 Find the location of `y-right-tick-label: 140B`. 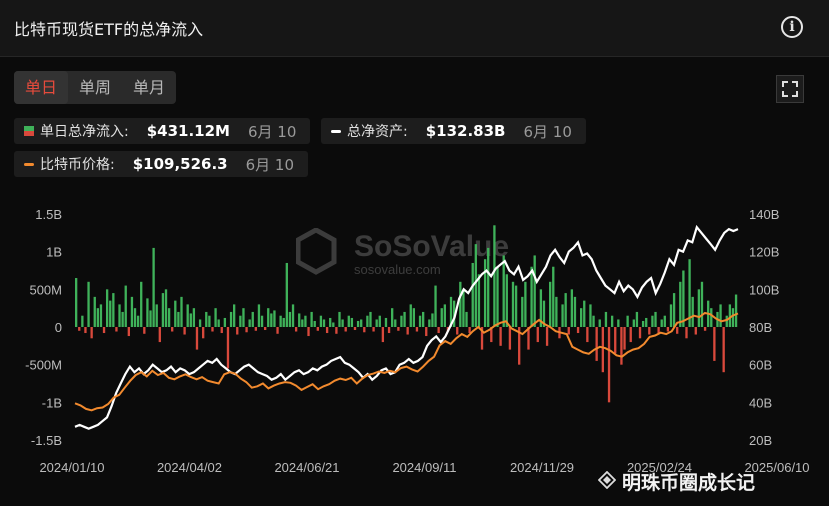

y-right-tick-label: 140B is located at coordinates (764, 214).